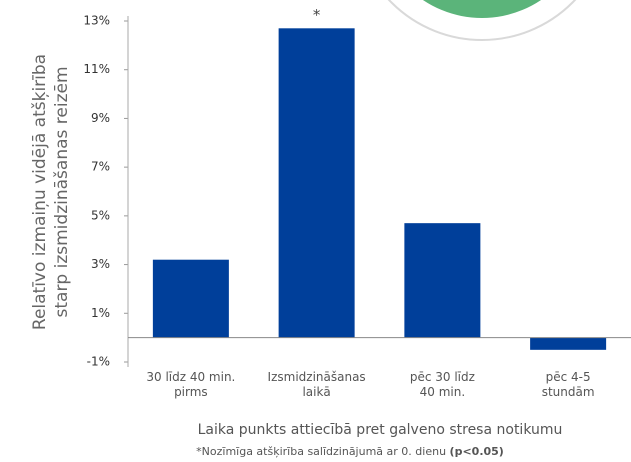 The image size is (631, 462). What do you see at coordinates (40, 192) in the screenshot?
I see `y-axis-label: Relatīvo izmaiņu vidējā atšķirība` at bounding box center [40, 192].